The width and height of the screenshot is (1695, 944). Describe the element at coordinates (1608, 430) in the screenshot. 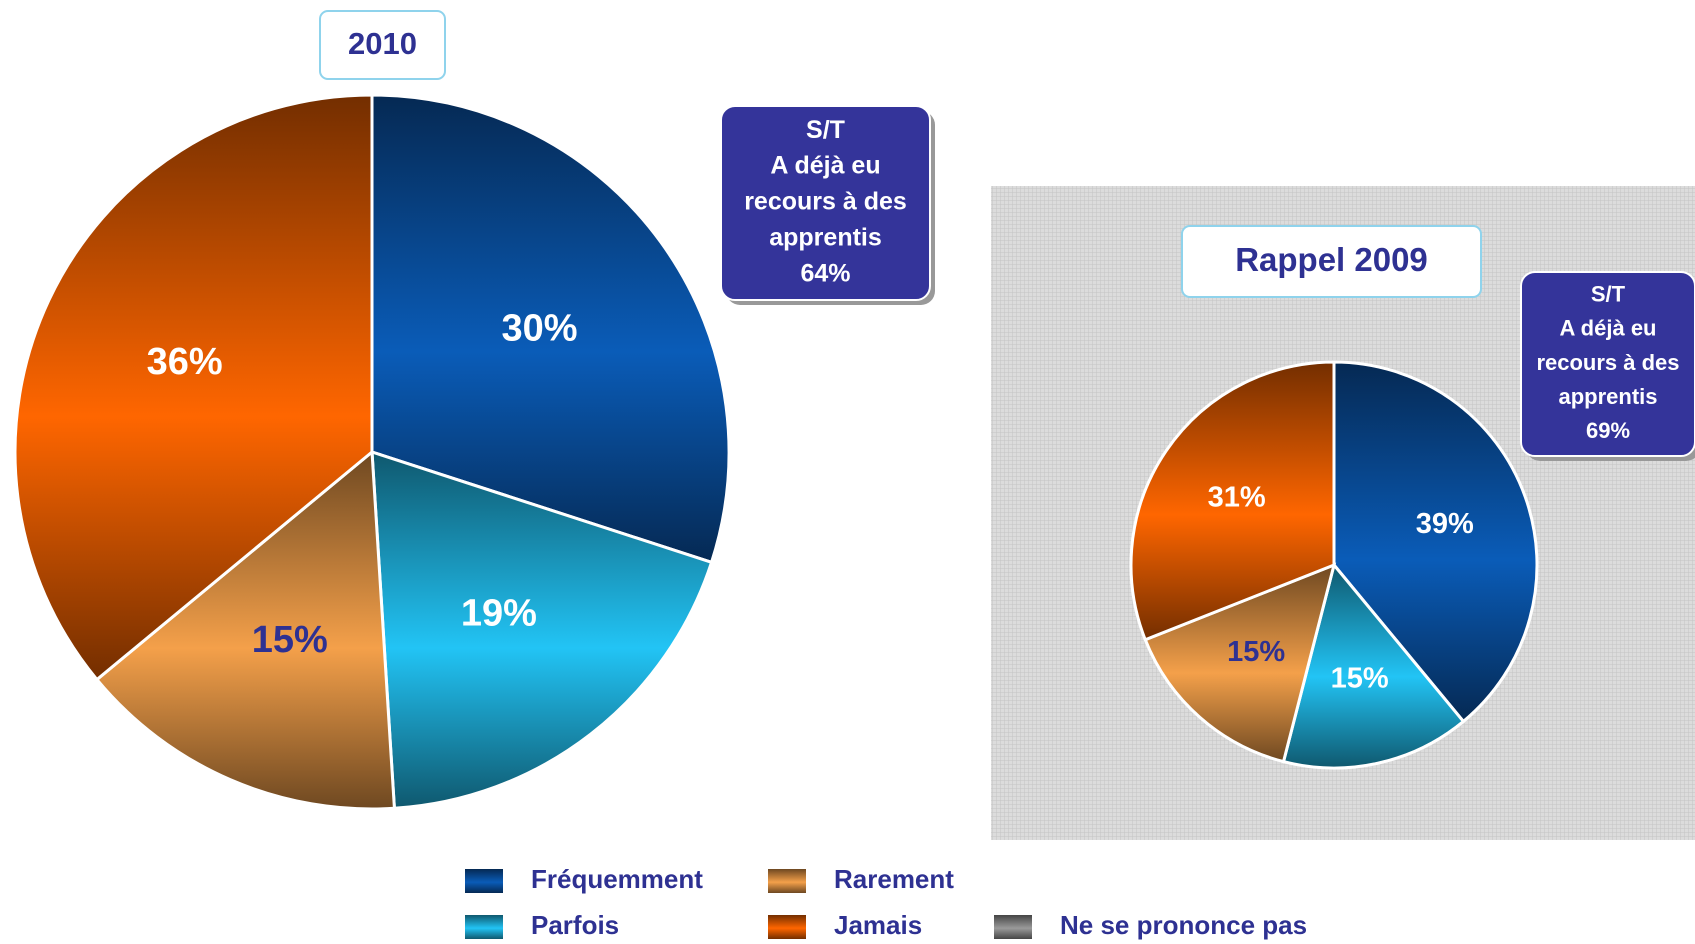

I see `callout-value: 69%` at that location.